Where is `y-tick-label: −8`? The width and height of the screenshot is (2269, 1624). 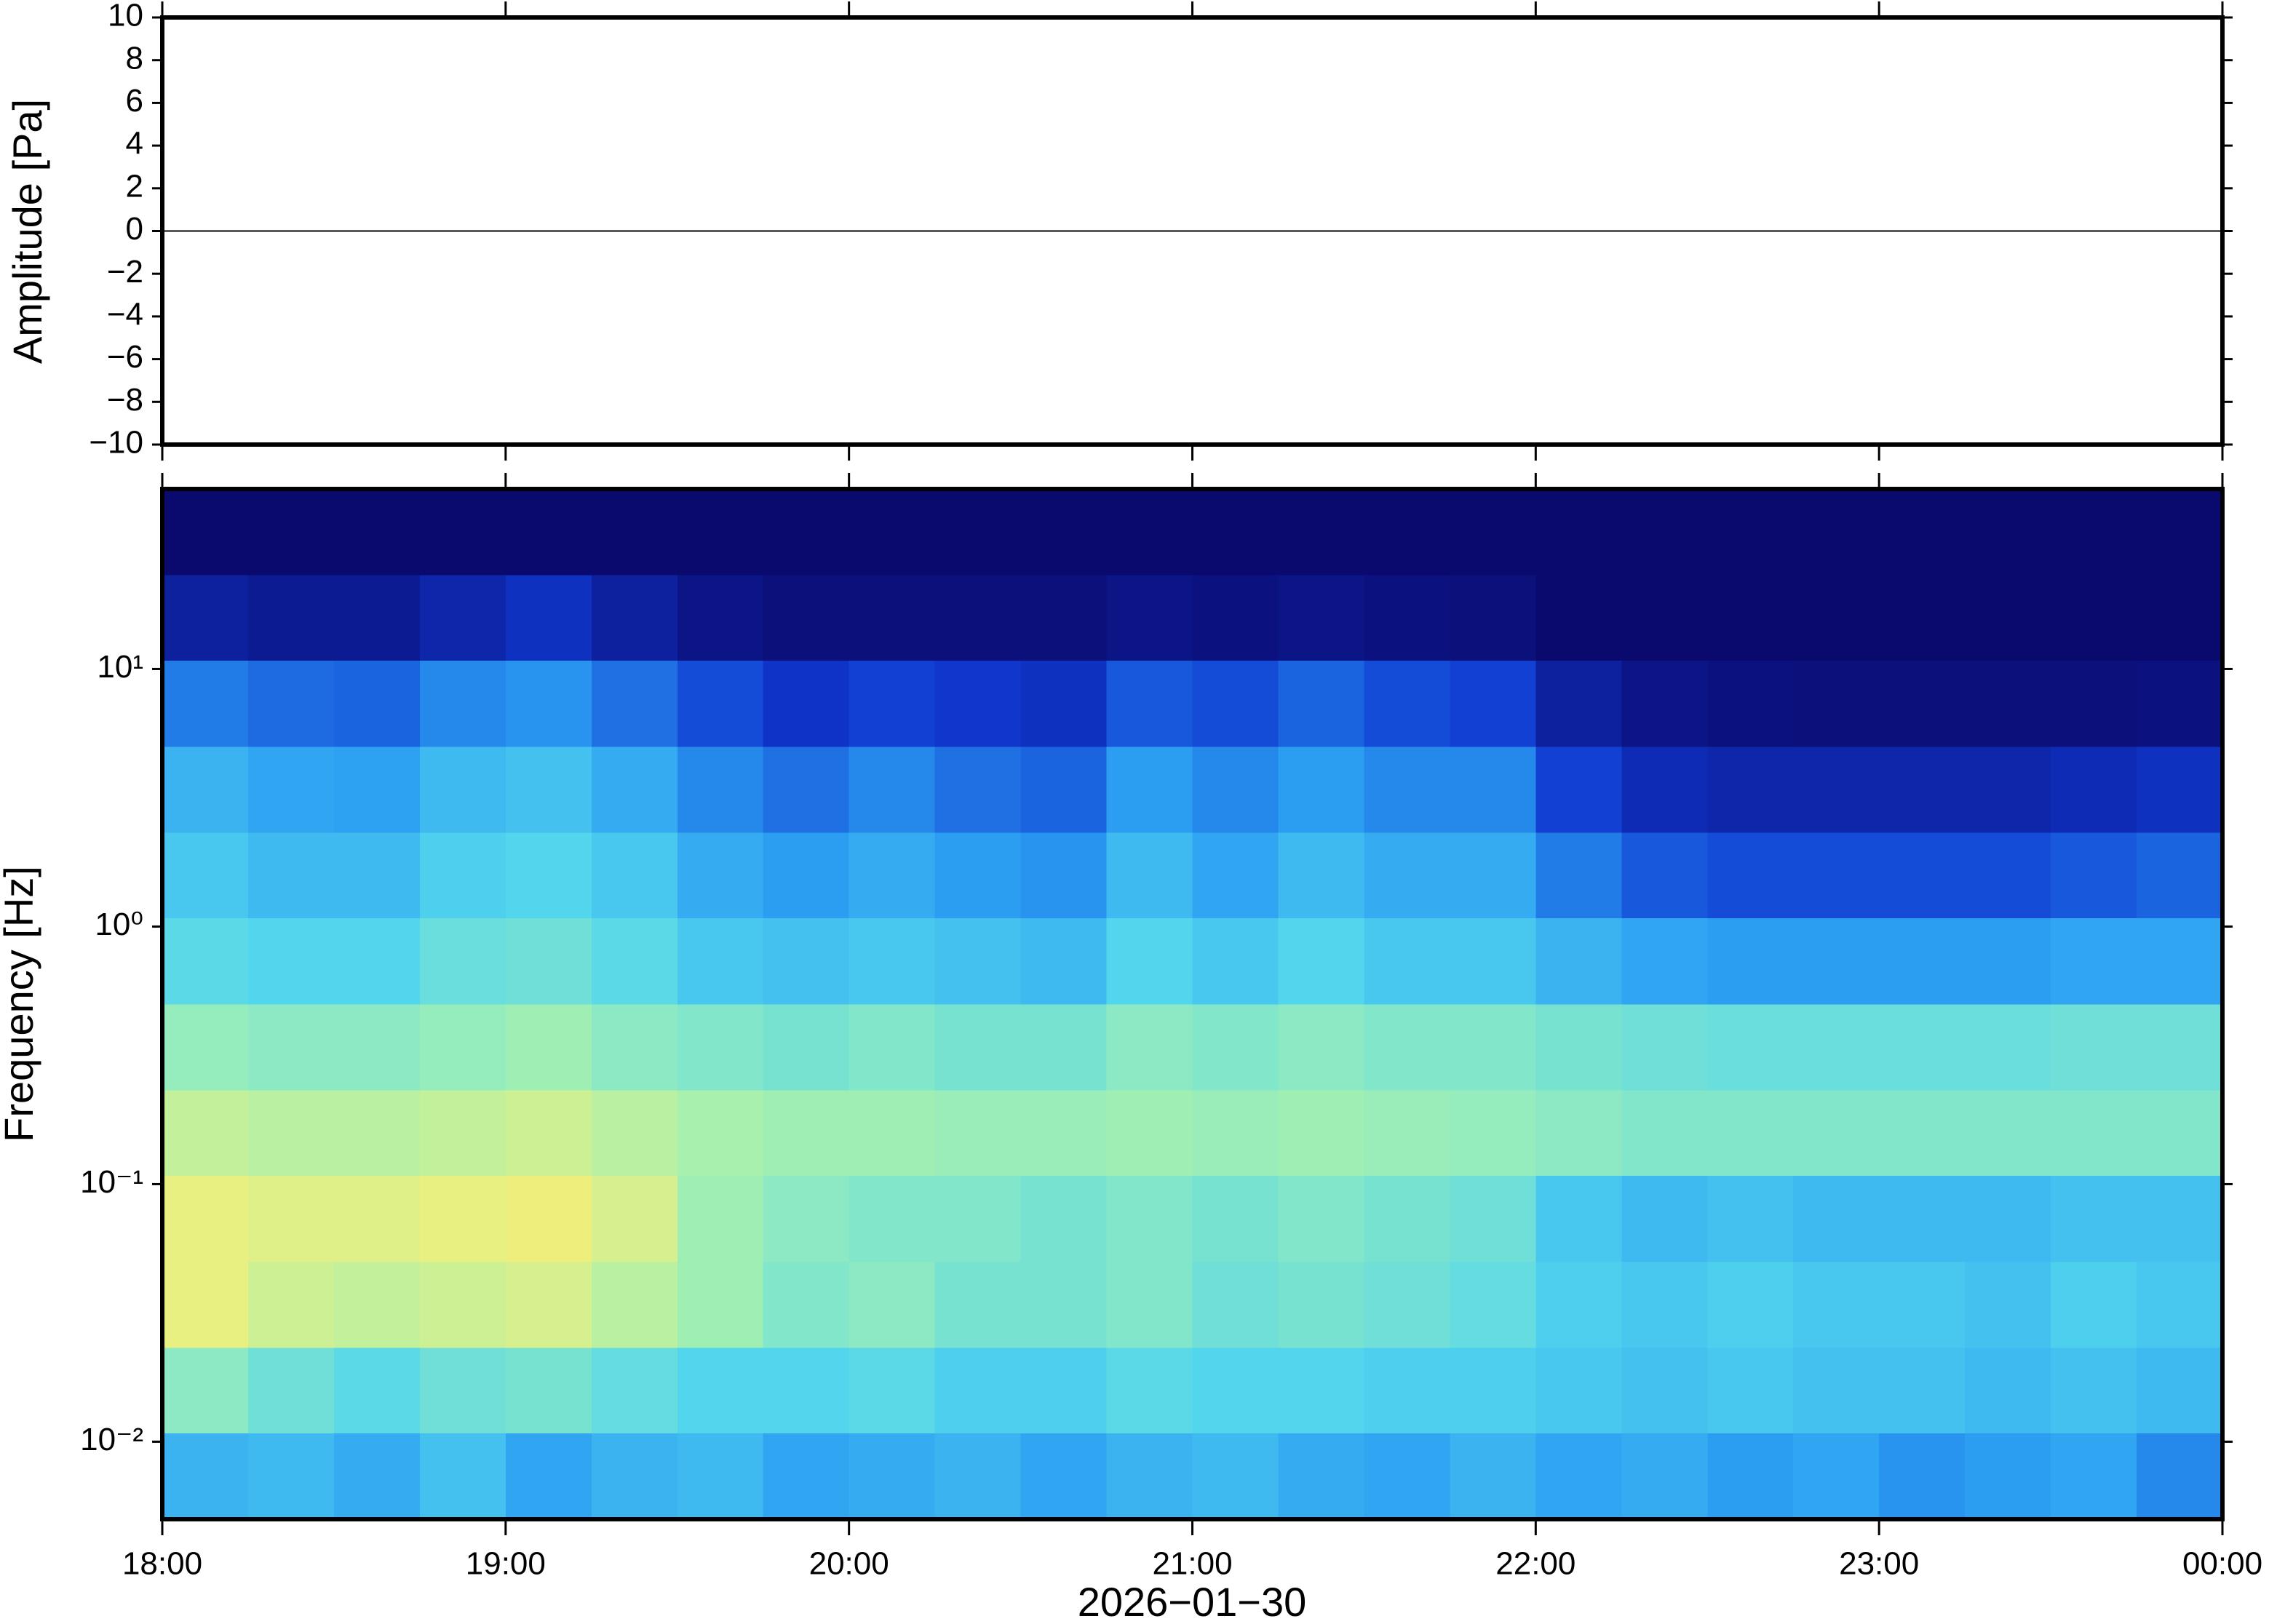 y-tick-label: −8 is located at coordinates (125, 400).